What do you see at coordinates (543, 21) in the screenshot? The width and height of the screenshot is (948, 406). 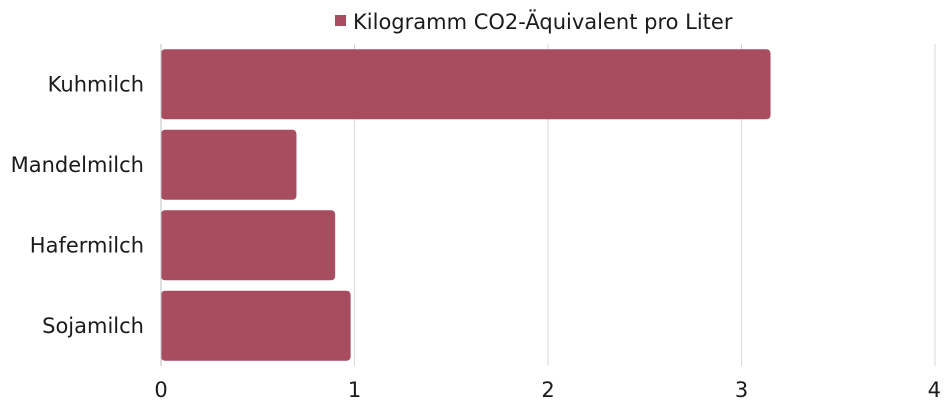 I see `legend-label: Kilogramm CO2-Äquivalent pro Liter` at bounding box center [543, 21].